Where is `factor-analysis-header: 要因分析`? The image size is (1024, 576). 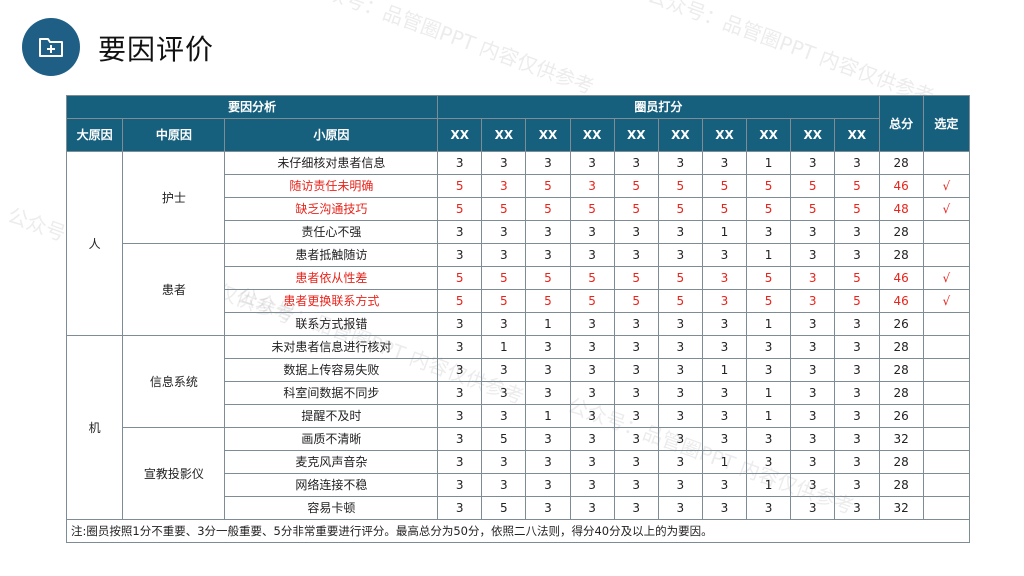
factor-analysis-header: 要因分析 is located at coordinates (252, 107).